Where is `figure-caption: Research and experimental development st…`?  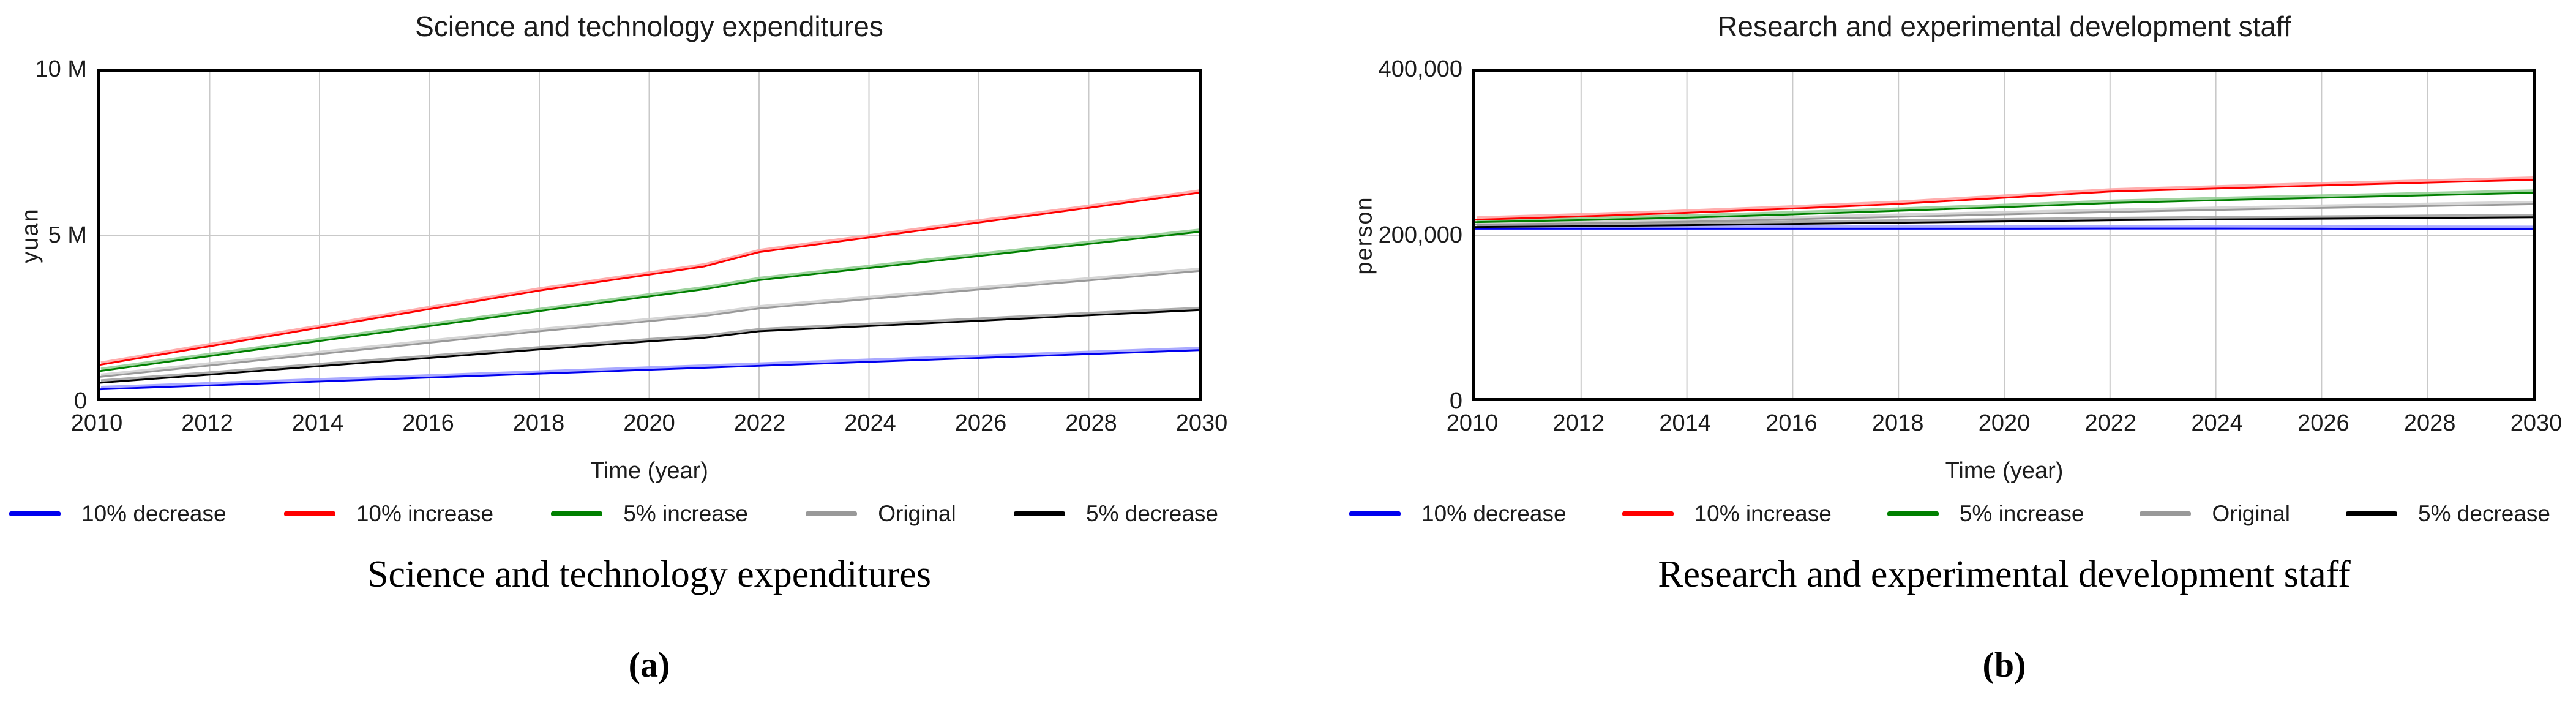
figure-caption: Research and experimental development st… is located at coordinates (2005, 574).